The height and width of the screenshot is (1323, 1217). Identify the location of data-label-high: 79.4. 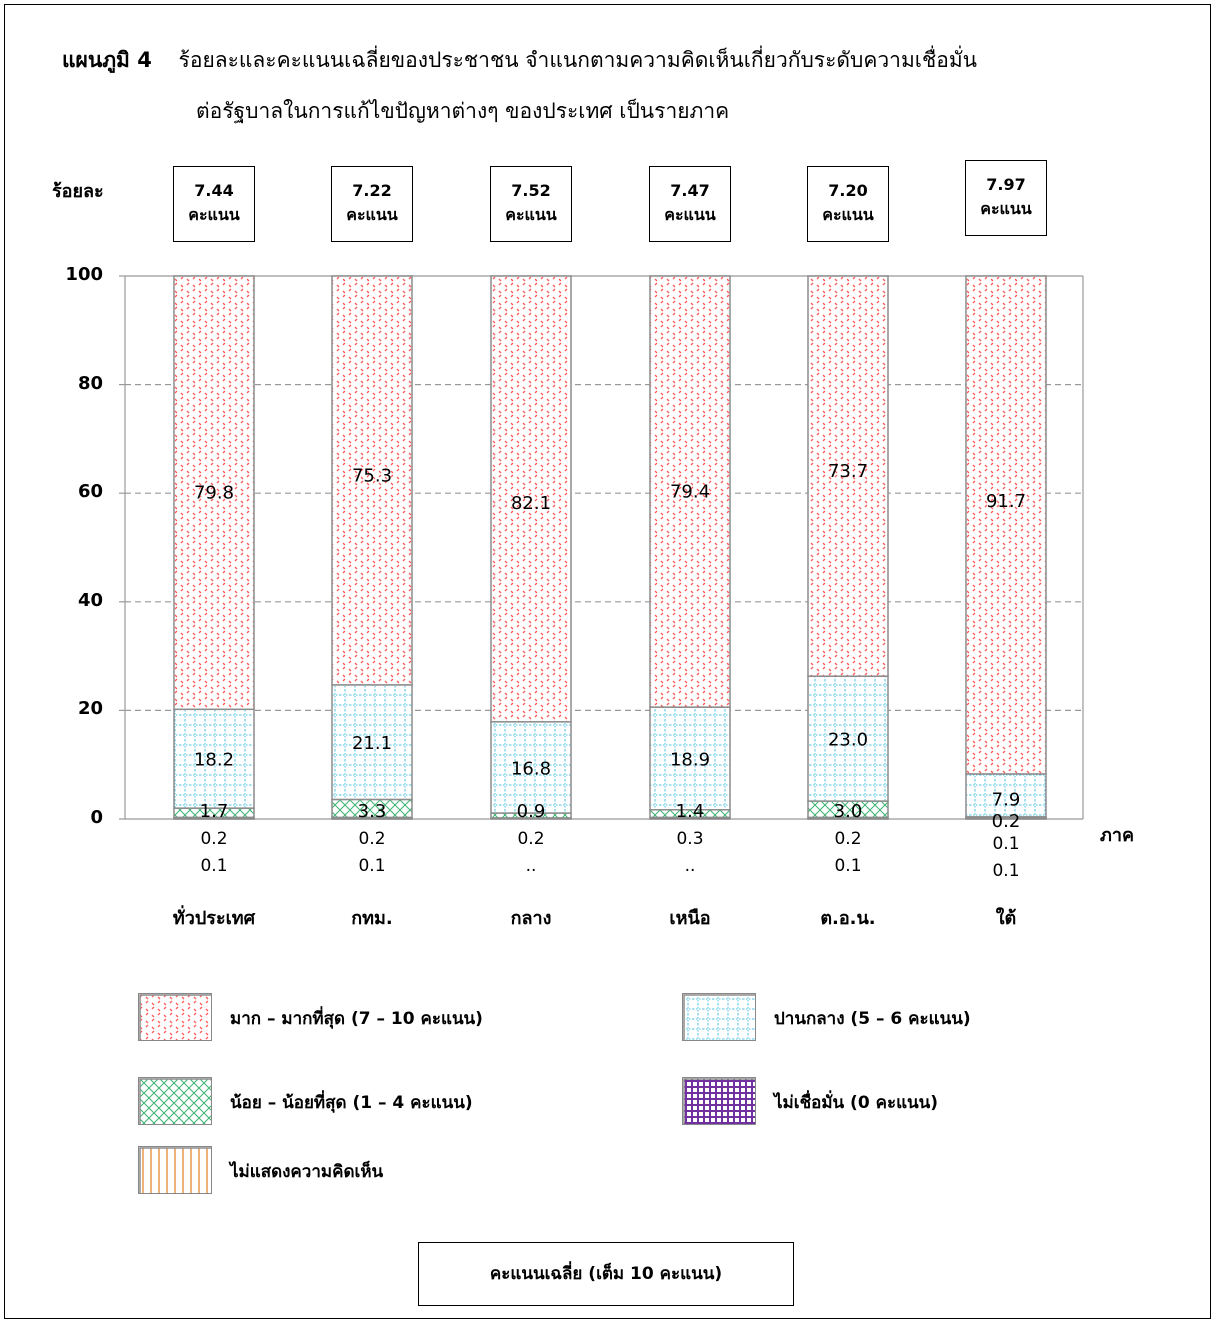
(690, 492).